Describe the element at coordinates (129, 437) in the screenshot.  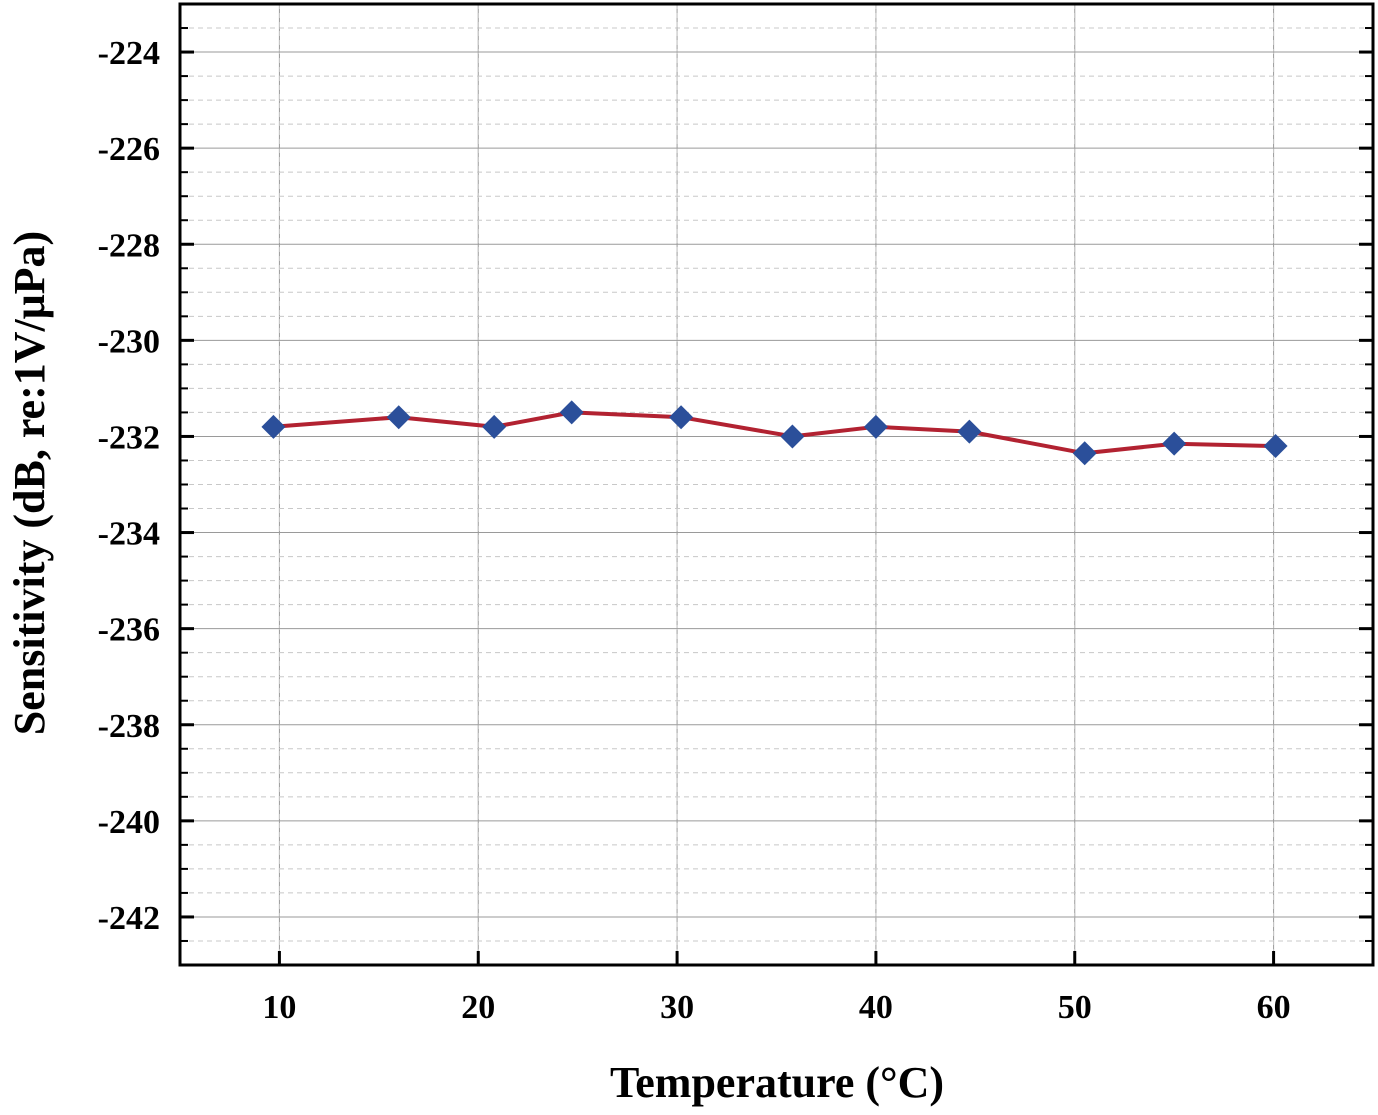
I see `y-tick-label: -232` at that location.